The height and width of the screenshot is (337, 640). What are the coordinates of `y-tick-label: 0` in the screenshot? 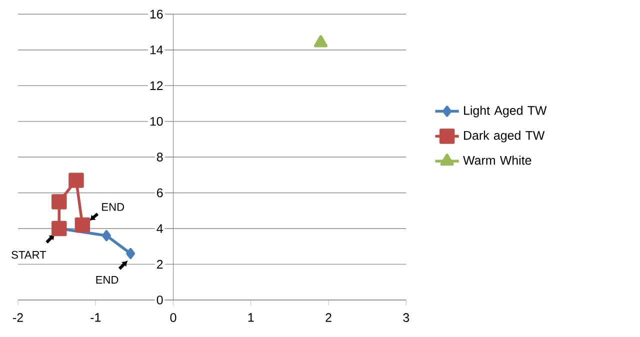 It's located at (159, 300).